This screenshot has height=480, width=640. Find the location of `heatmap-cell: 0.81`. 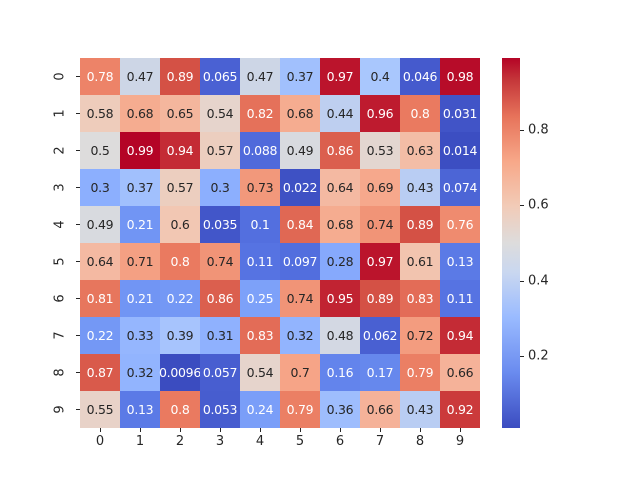

heatmap-cell: 0.81 is located at coordinates (100, 298).